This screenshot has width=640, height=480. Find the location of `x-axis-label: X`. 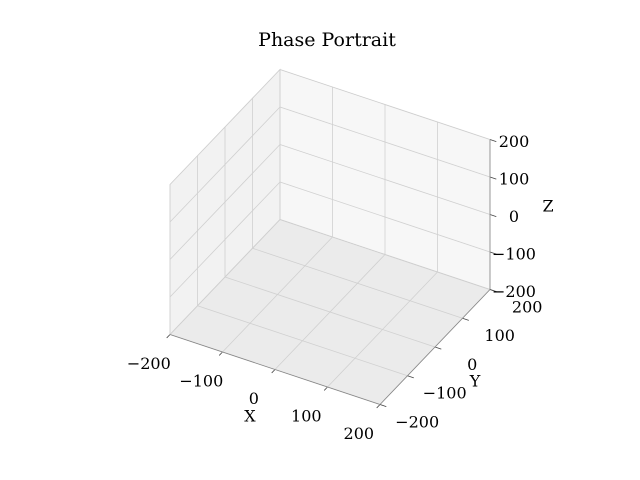

x-axis-label: X is located at coordinates (250, 416).